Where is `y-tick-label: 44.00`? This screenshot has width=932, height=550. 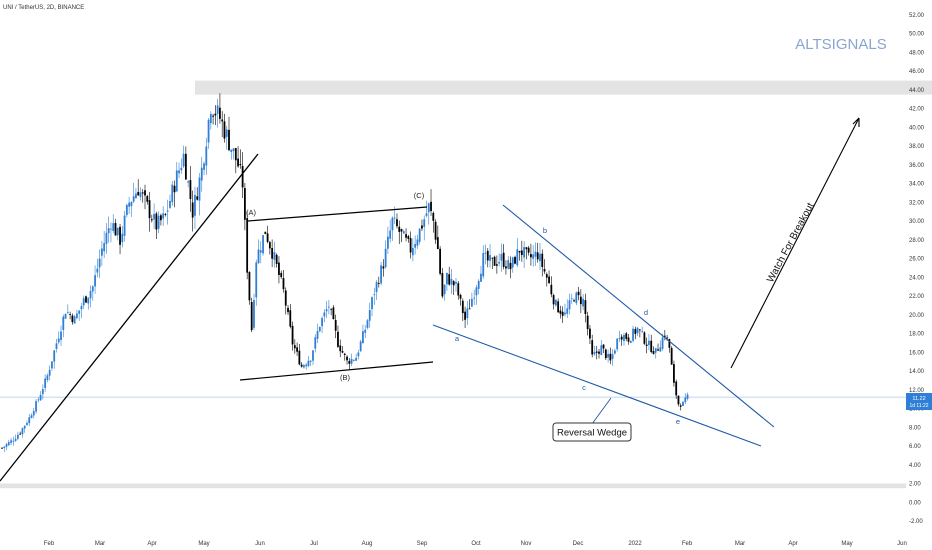 y-tick-label: 44.00 is located at coordinates (917, 91).